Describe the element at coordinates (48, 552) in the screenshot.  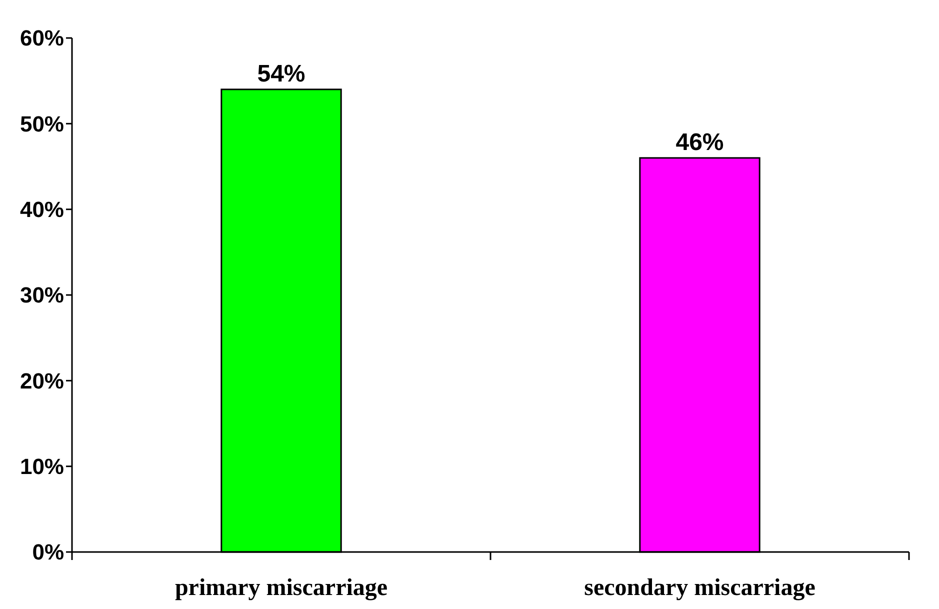
I see `y-tick-label: 0%` at that location.